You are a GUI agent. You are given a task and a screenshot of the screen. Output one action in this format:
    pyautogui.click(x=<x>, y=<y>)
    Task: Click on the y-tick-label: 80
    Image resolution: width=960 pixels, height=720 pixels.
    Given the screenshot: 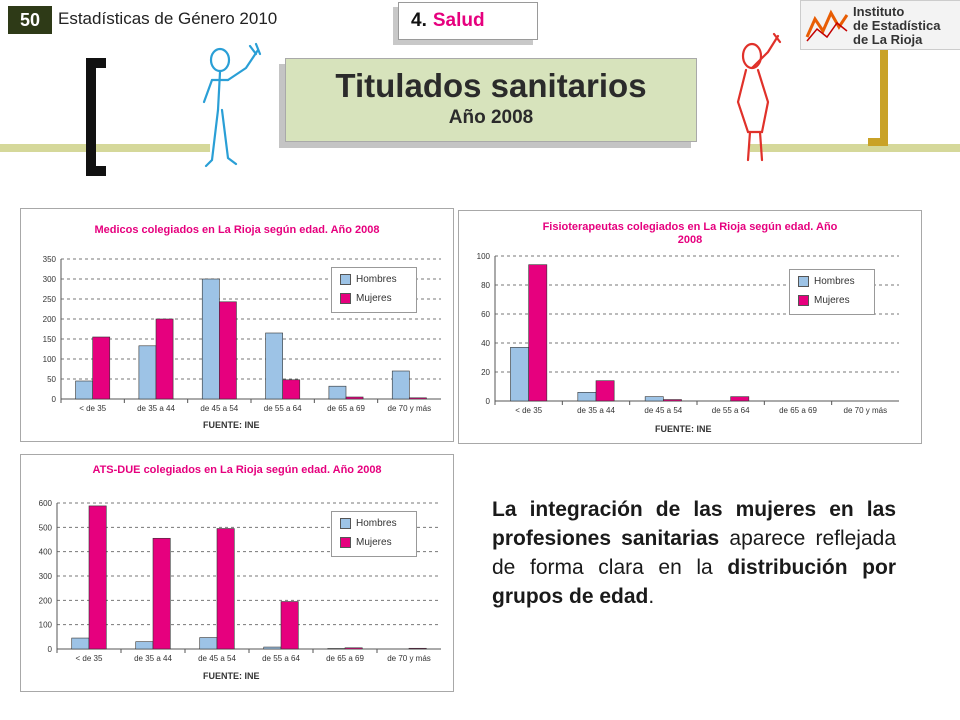 What is the action you would take?
    pyautogui.click(x=485, y=285)
    